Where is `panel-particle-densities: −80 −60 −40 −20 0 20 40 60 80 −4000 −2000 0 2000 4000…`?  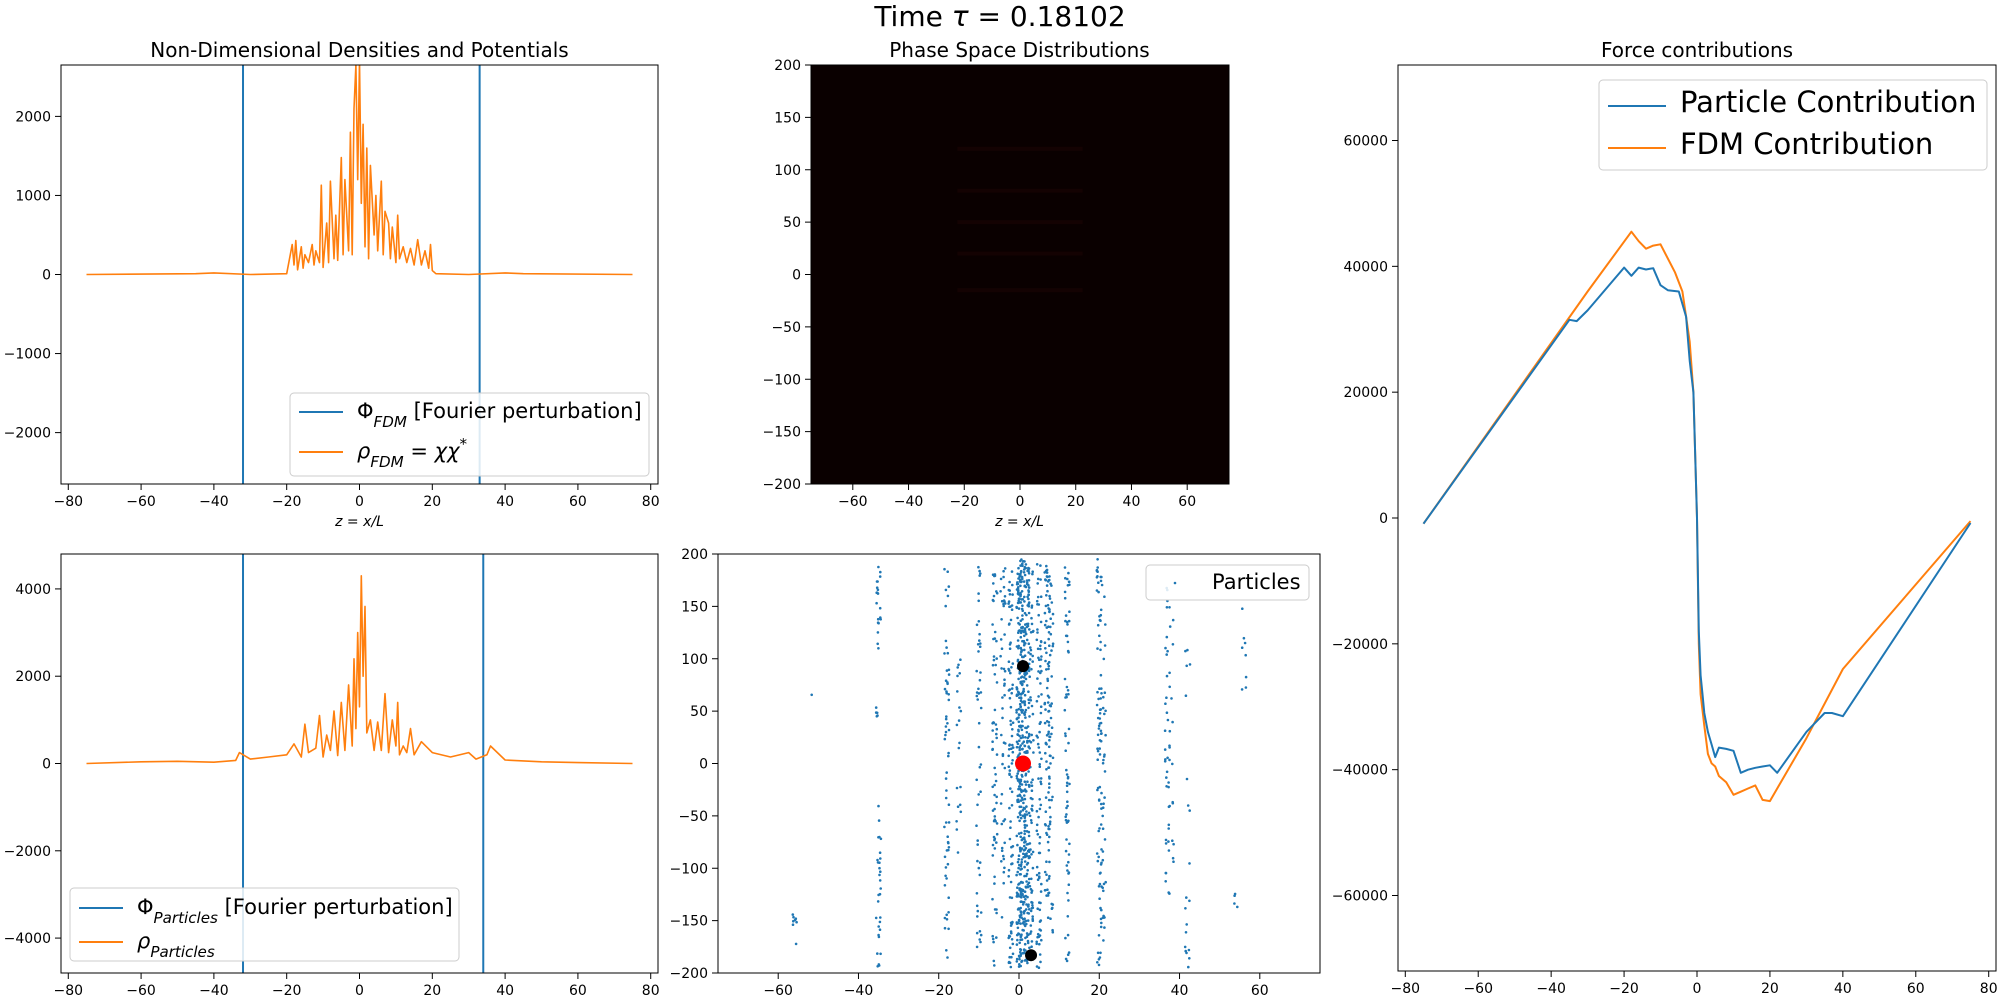 panel-particle-densities: −80 −60 −40 −20 0 20 40 60 80 −4000 −2000 0 2000 4000… is located at coordinates (332, 776).